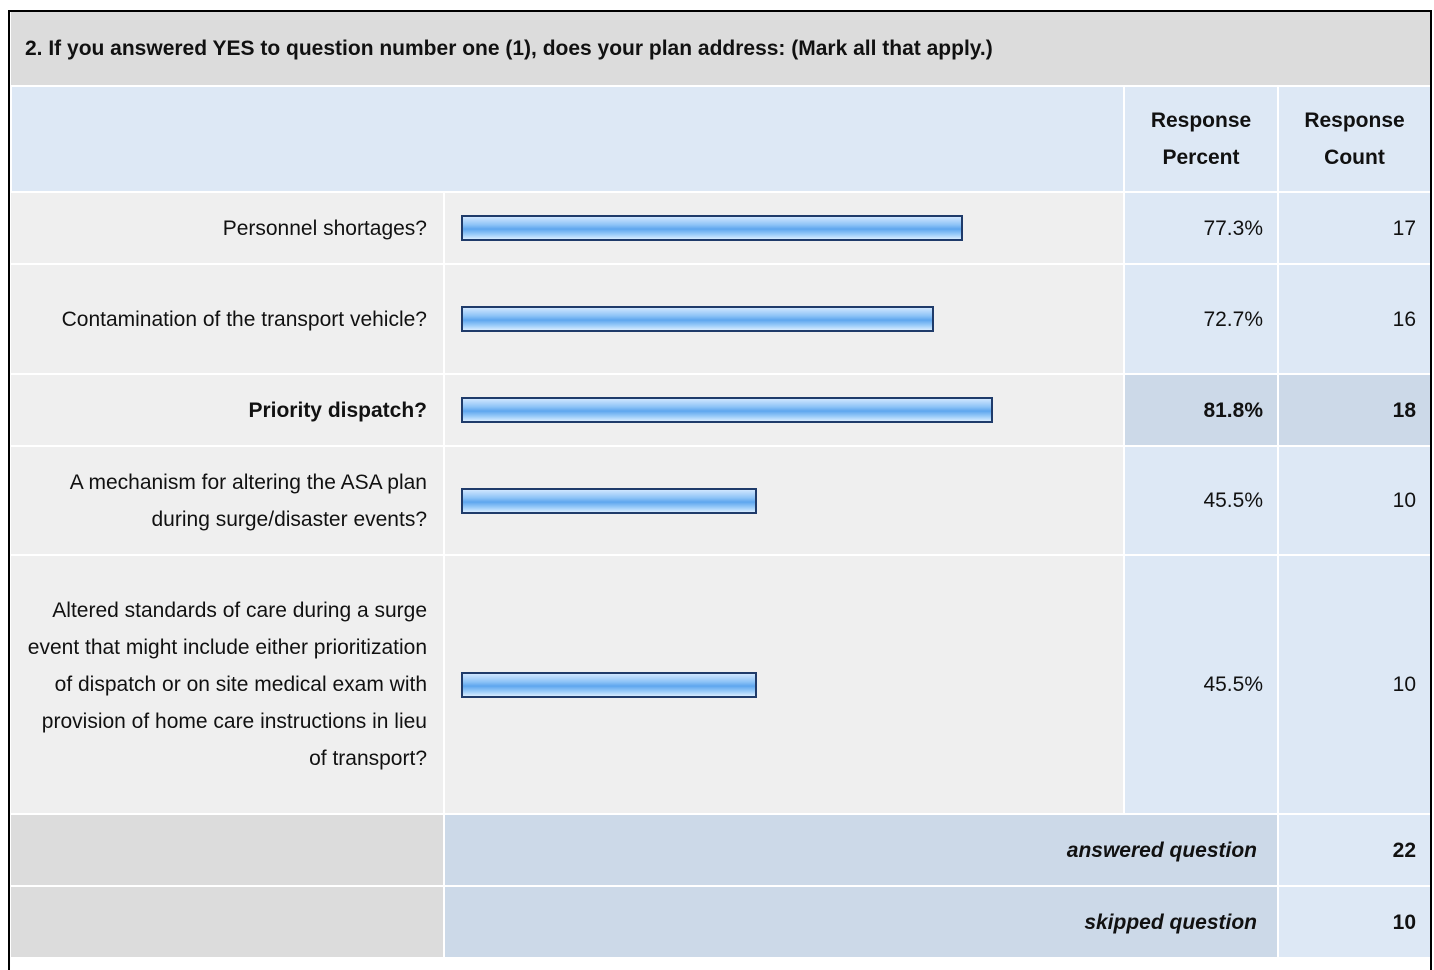 This screenshot has width=1434, height=970. What do you see at coordinates (1353, 410) in the screenshot?
I see `response-count: 18` at bounding box center [1353, 410].